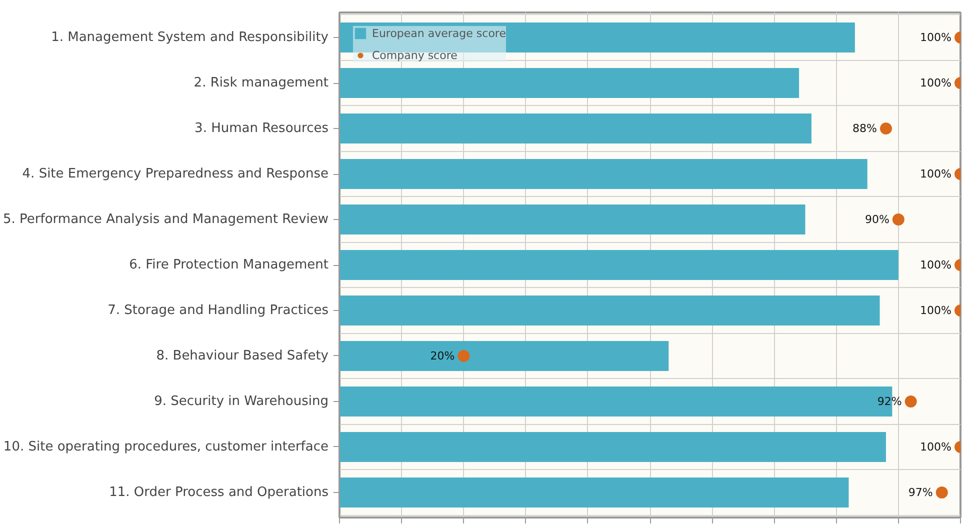 This screenshot has height=525, width=966. What do you see at coordinates (228, 265) in the screenshot?
I see `y-tick-label: 6. Fire Protection Management` at bounding box center [228, 265].